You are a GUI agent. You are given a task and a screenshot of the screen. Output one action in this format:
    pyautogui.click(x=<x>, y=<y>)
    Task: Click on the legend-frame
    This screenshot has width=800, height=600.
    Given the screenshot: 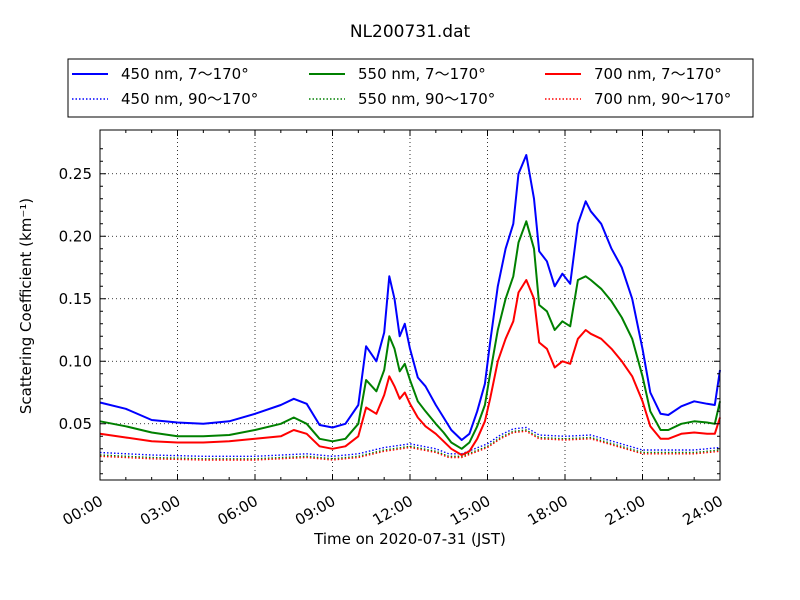 What is the action you would take?
    pyautogui.click(x=410, y=88)
    